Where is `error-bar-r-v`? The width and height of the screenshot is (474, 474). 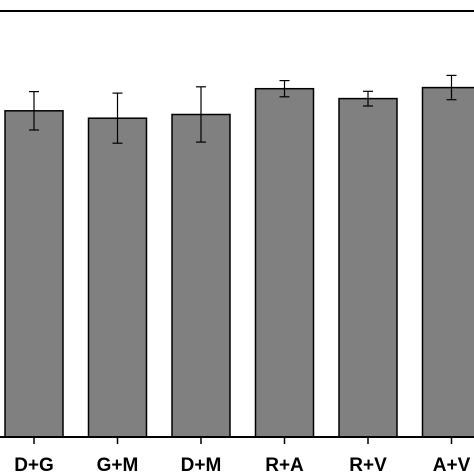
error-bar-r-v is located at coordinates (368, 98).